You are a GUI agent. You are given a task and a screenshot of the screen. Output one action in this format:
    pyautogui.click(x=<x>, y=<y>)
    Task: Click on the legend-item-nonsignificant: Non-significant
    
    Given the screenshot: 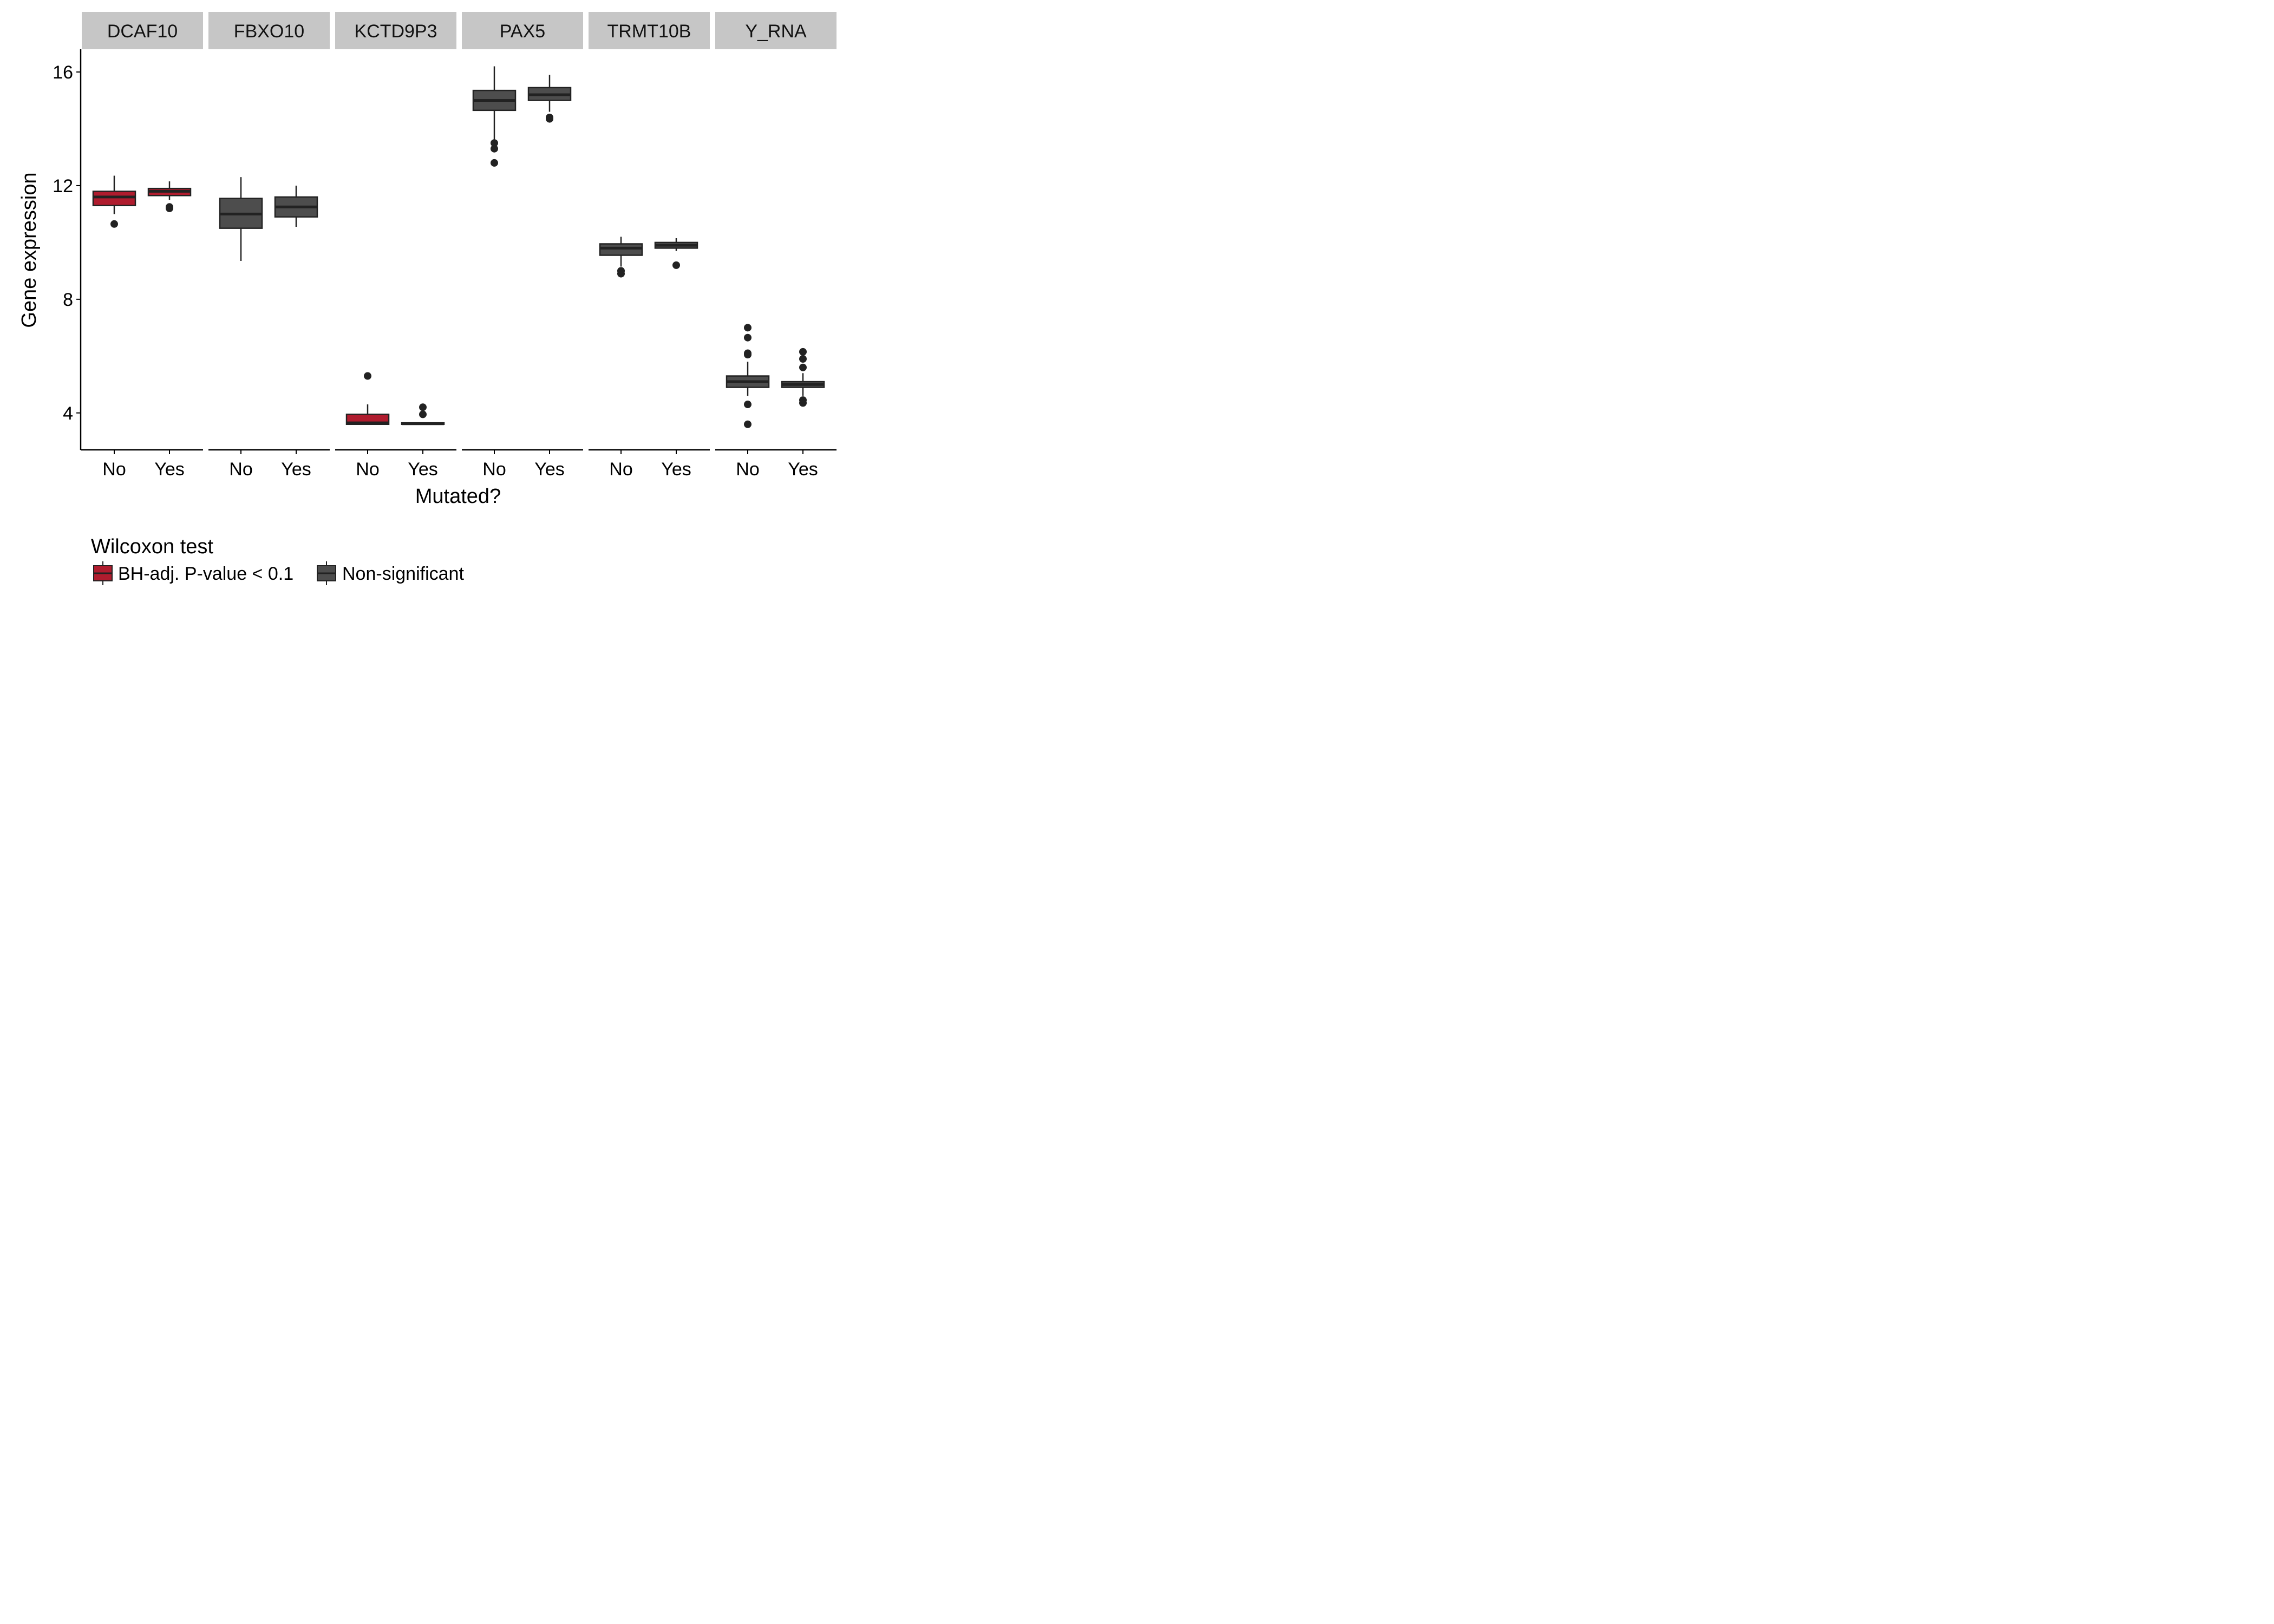 What is the action you would take?
    pyautogui.click(x=391, y=573)
    